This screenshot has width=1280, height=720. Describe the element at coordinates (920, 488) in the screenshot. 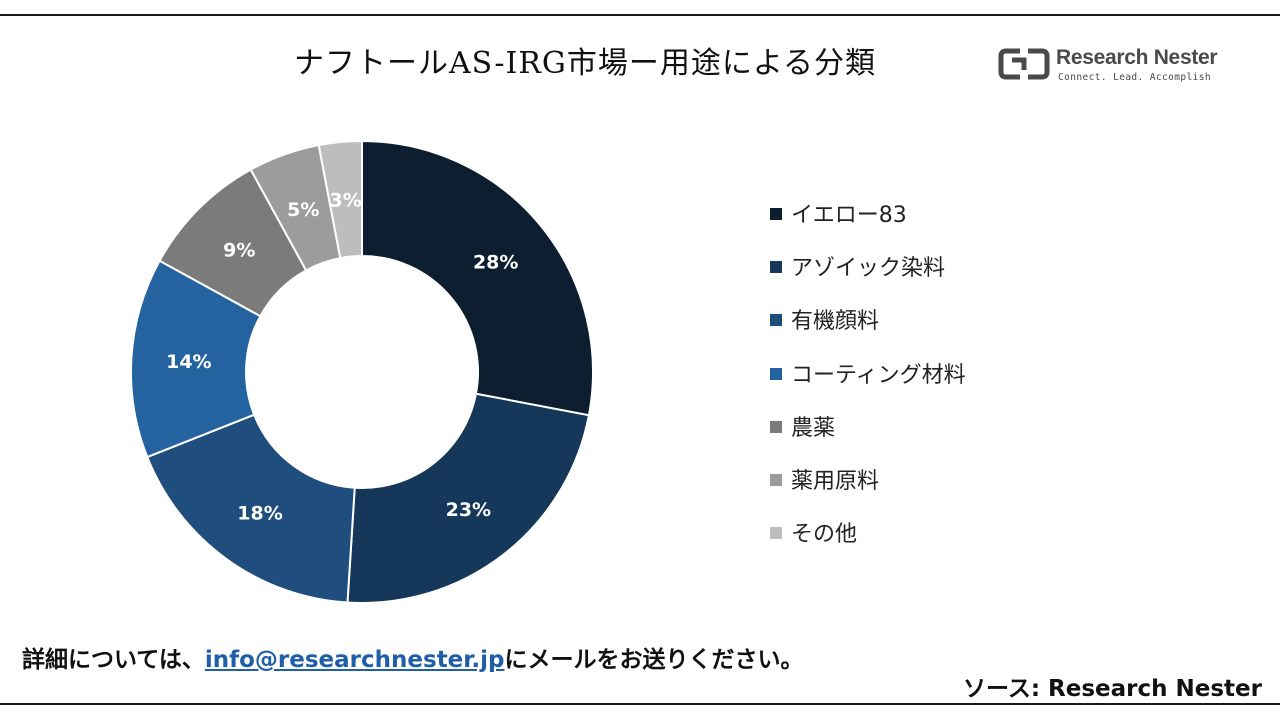

I see `legend-item-5: 薬用原料` at that location.